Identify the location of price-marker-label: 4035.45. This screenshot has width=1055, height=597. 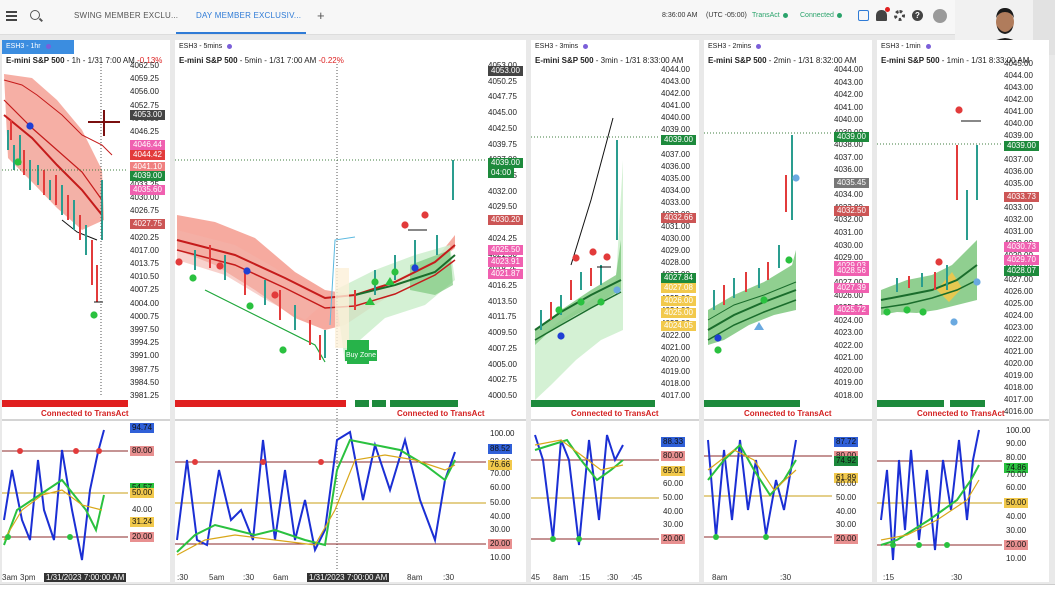
(851, 183).